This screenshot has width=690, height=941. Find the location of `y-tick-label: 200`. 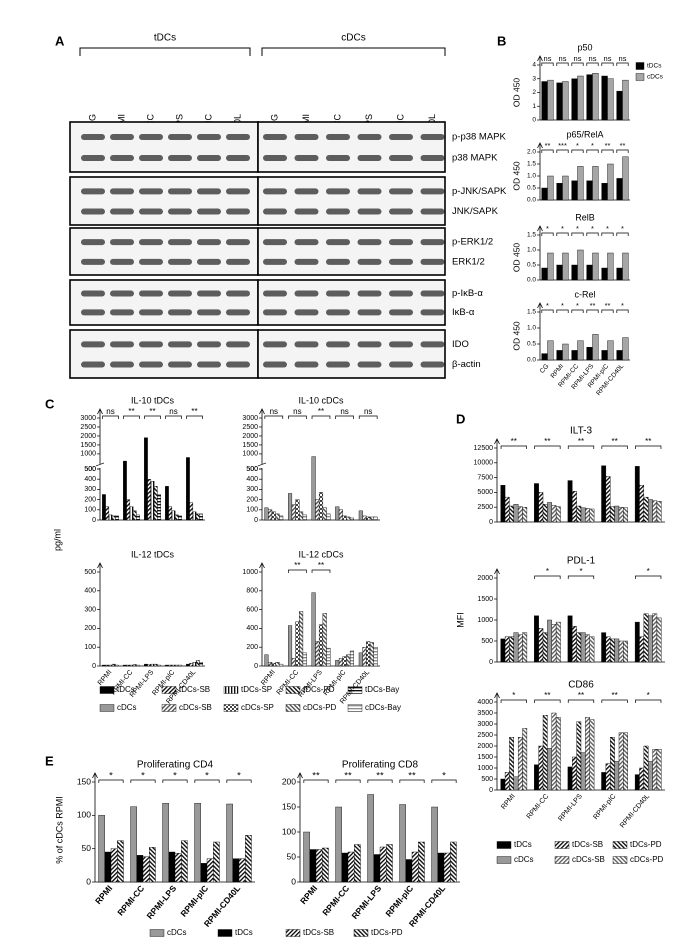

y-tick-label: 200 is located at coordinates (252, 499).